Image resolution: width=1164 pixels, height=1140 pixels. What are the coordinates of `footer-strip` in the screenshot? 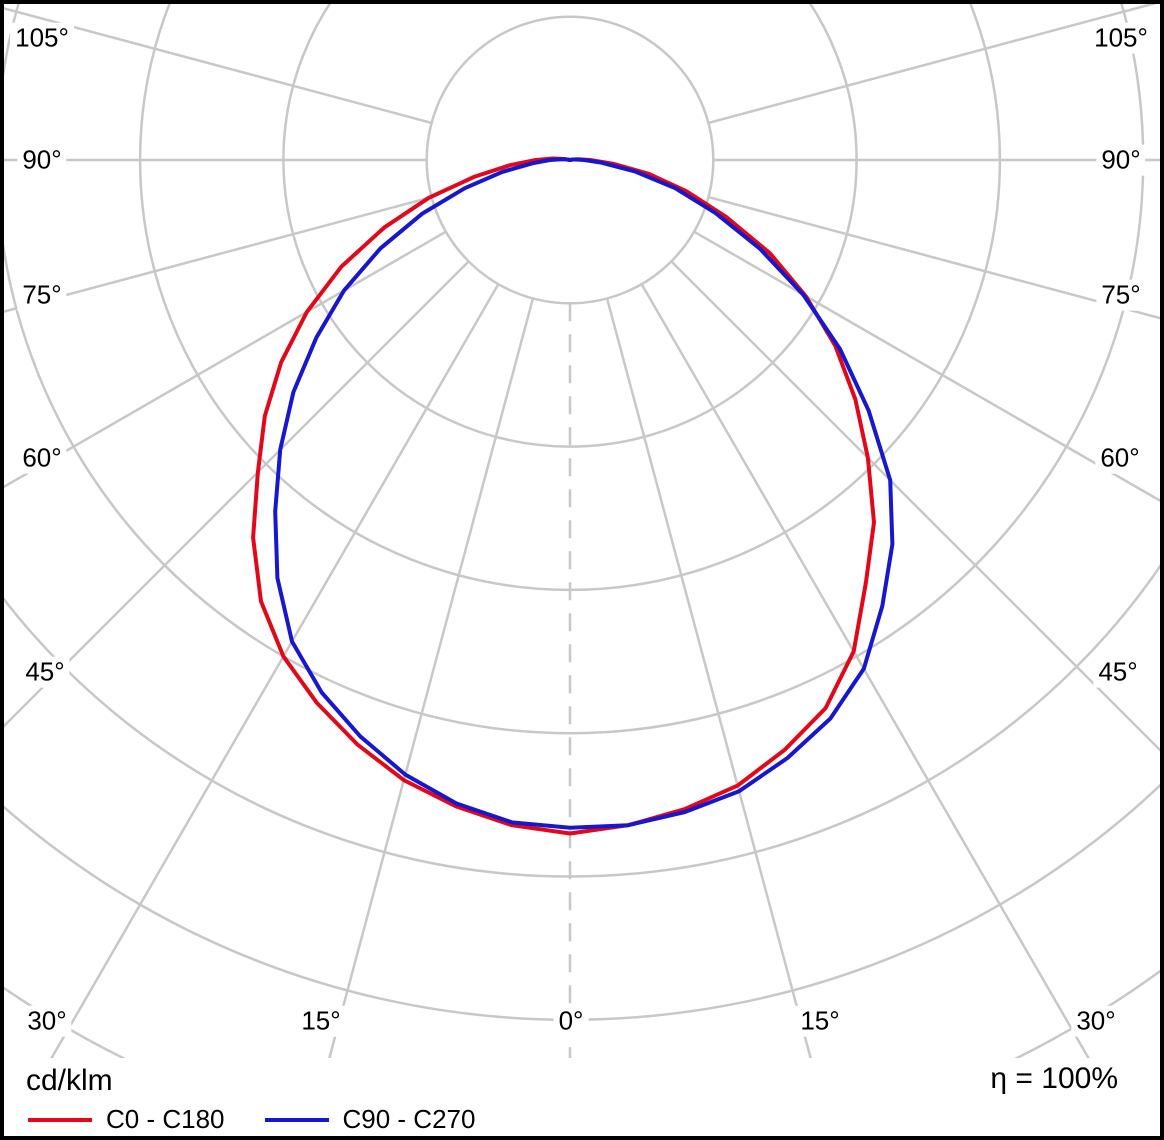 It's located at (582, 1099).